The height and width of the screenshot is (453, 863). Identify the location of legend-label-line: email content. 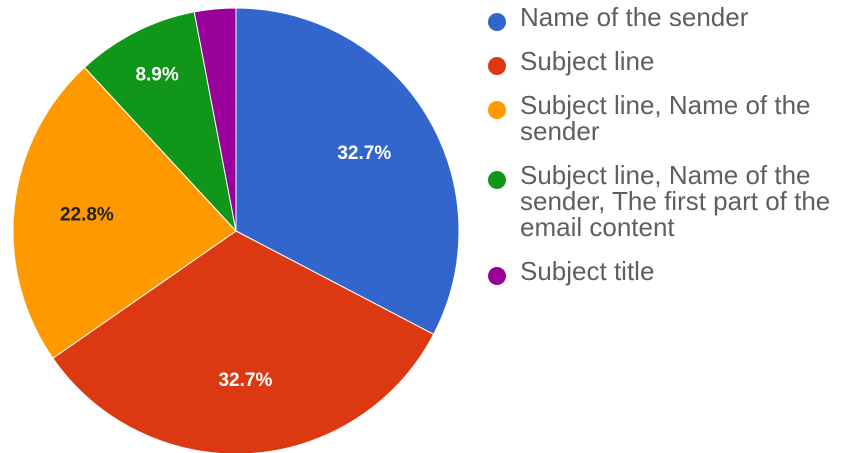
(597, 227).